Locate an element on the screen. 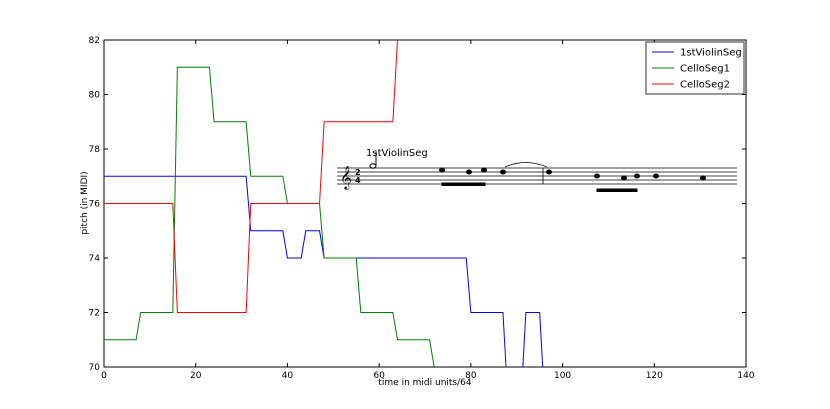 The width and height of the screenshot is (830, 409). x-tick-label: 0 is located at coordinates (104, 376).